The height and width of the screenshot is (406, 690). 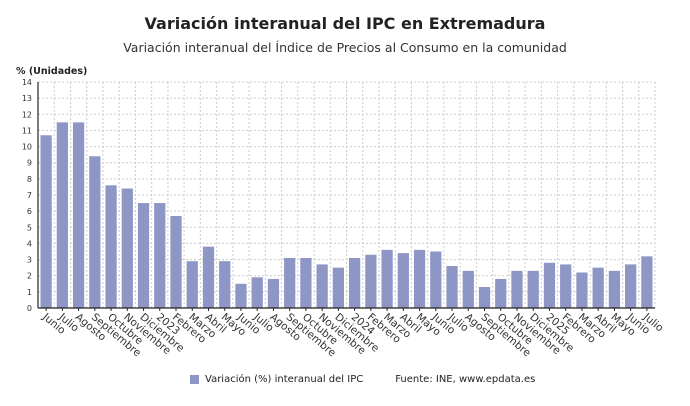 What do you see at coordinates (29, 195) in the screenshot?
I see `y-tick-label: 7` at bounding box center [29, 195].